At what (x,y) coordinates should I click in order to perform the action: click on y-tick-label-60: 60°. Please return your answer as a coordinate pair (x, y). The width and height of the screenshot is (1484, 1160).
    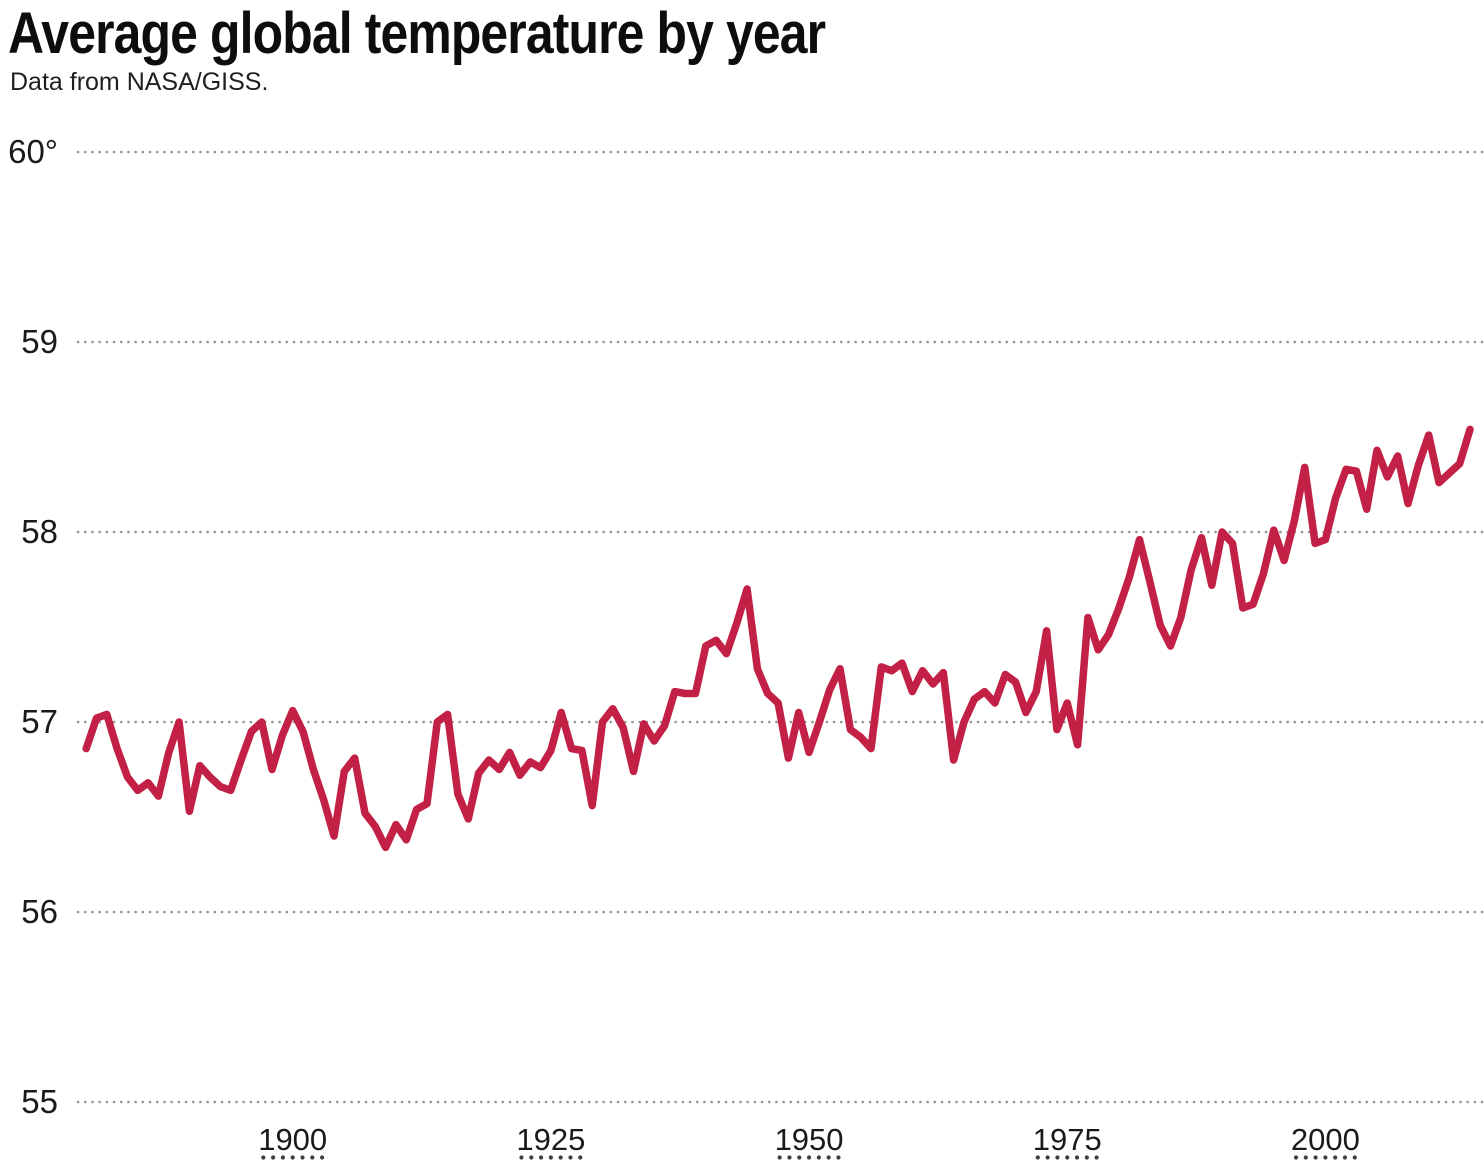
    Looking at the image, I should click on (33, 151).